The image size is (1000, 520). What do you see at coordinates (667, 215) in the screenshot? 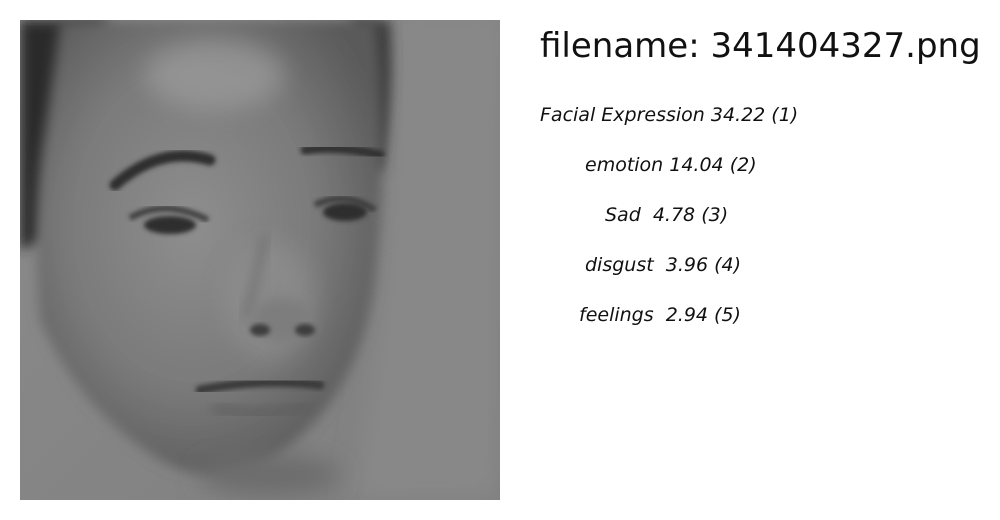
I see `label-row-3: Sad 4.78 (3)` at bounding box center [667, 215].